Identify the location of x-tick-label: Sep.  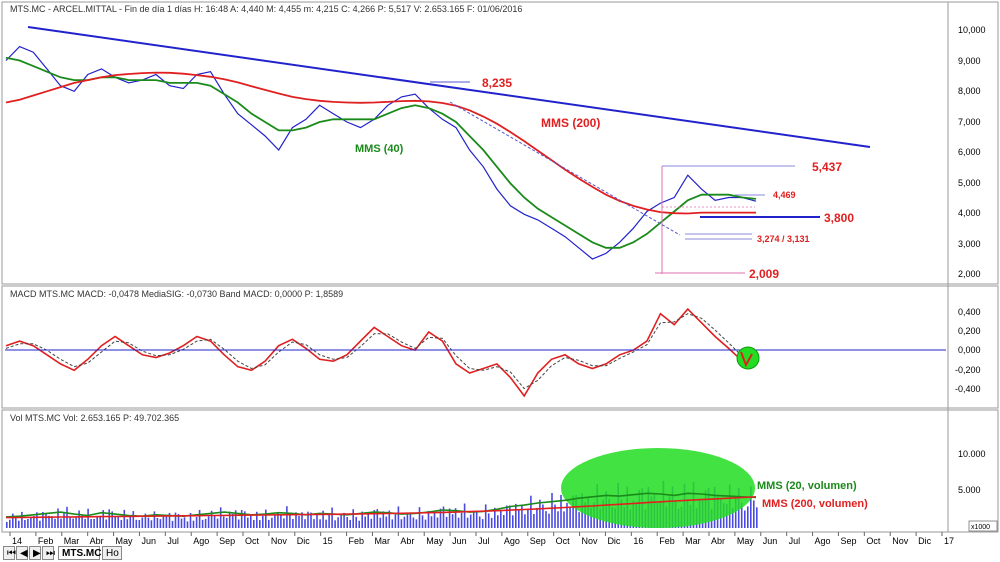
(848, 541).